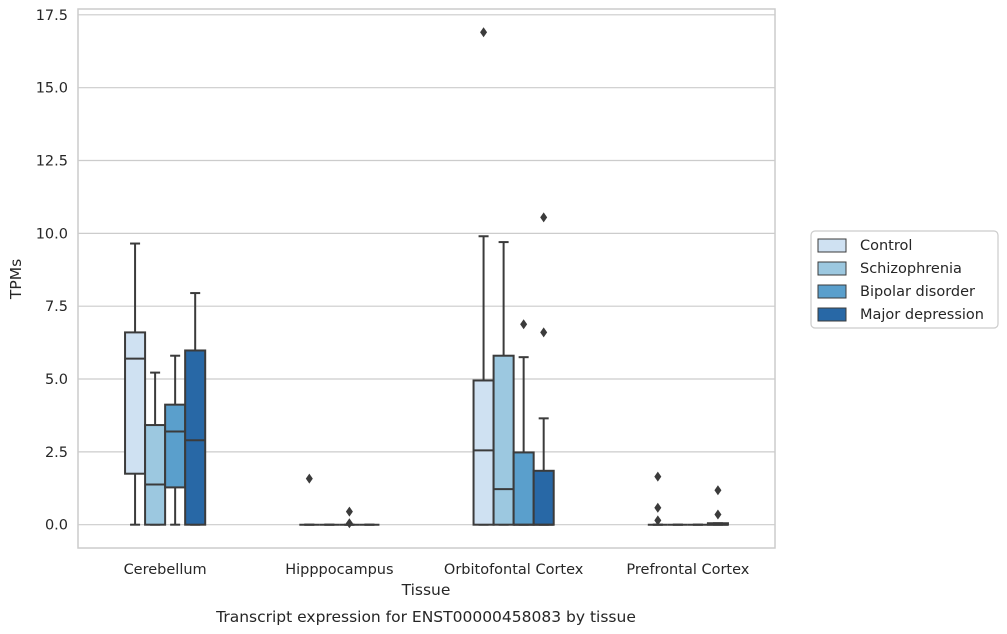 The image size is (1007, 634). I want to click on y-tick-label: 15.0, so click(52, 89).